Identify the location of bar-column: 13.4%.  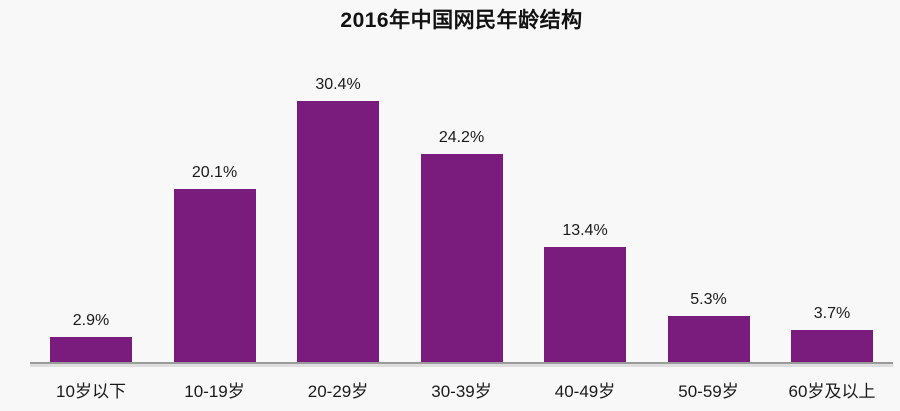
(585, 292).